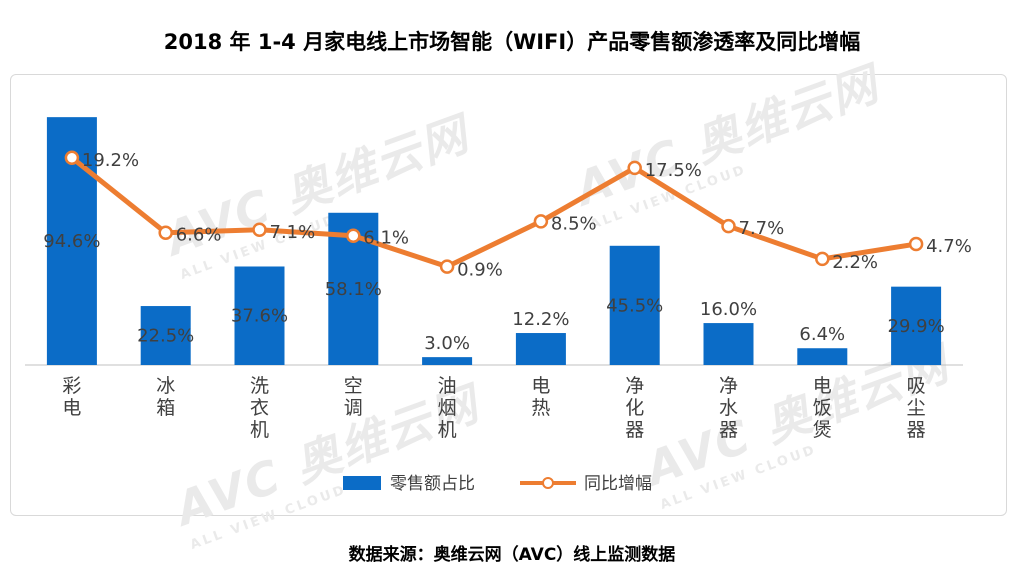 The image size is (1024, 576). Describe the element at coordinates (293, 232) in the screenshot. I see `line-label-2: 7.1%` at that location.